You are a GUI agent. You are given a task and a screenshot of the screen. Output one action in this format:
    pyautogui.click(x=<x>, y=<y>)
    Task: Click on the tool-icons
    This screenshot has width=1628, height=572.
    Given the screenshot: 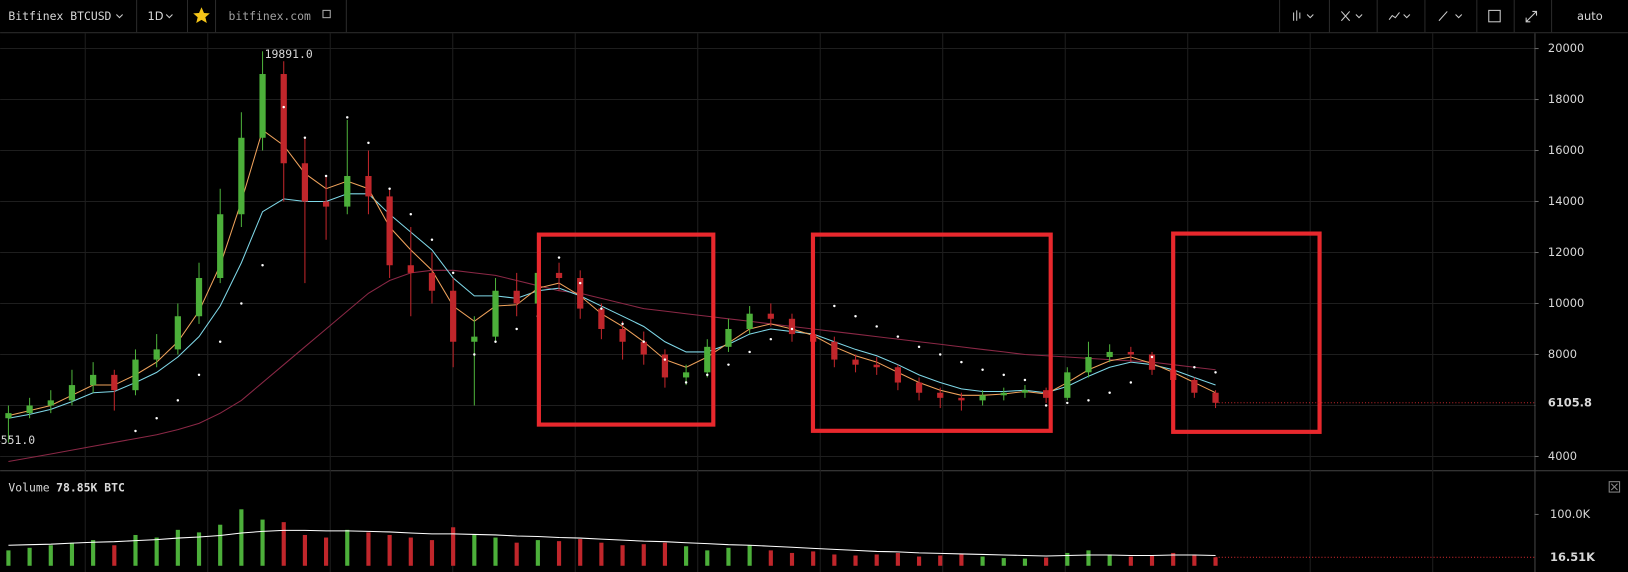 What is the action you would take?
    pyautogui.click(x=1416, y=16)
    